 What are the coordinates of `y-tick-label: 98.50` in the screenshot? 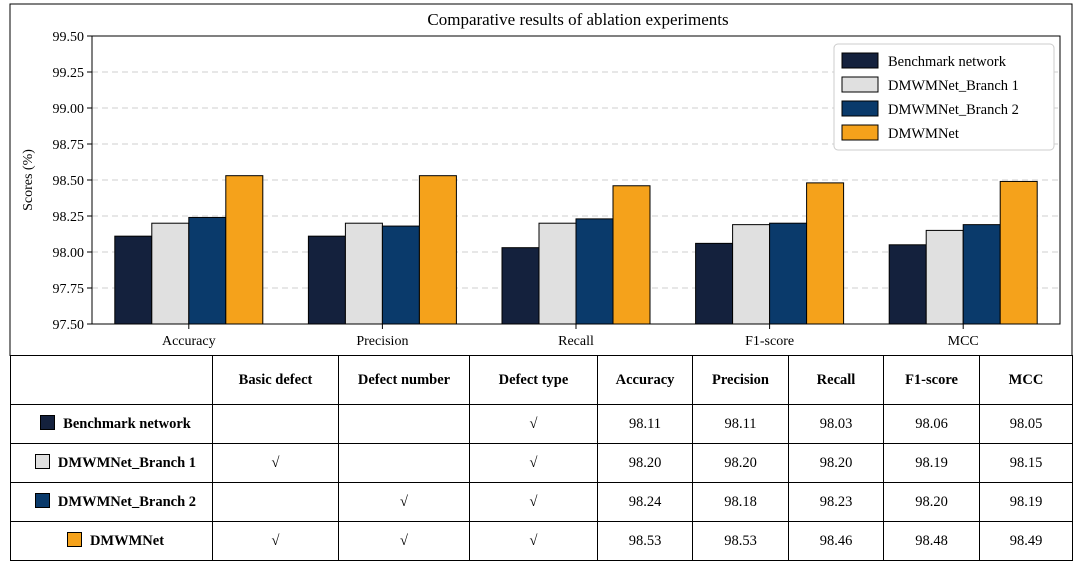 It's located at (69, 181).